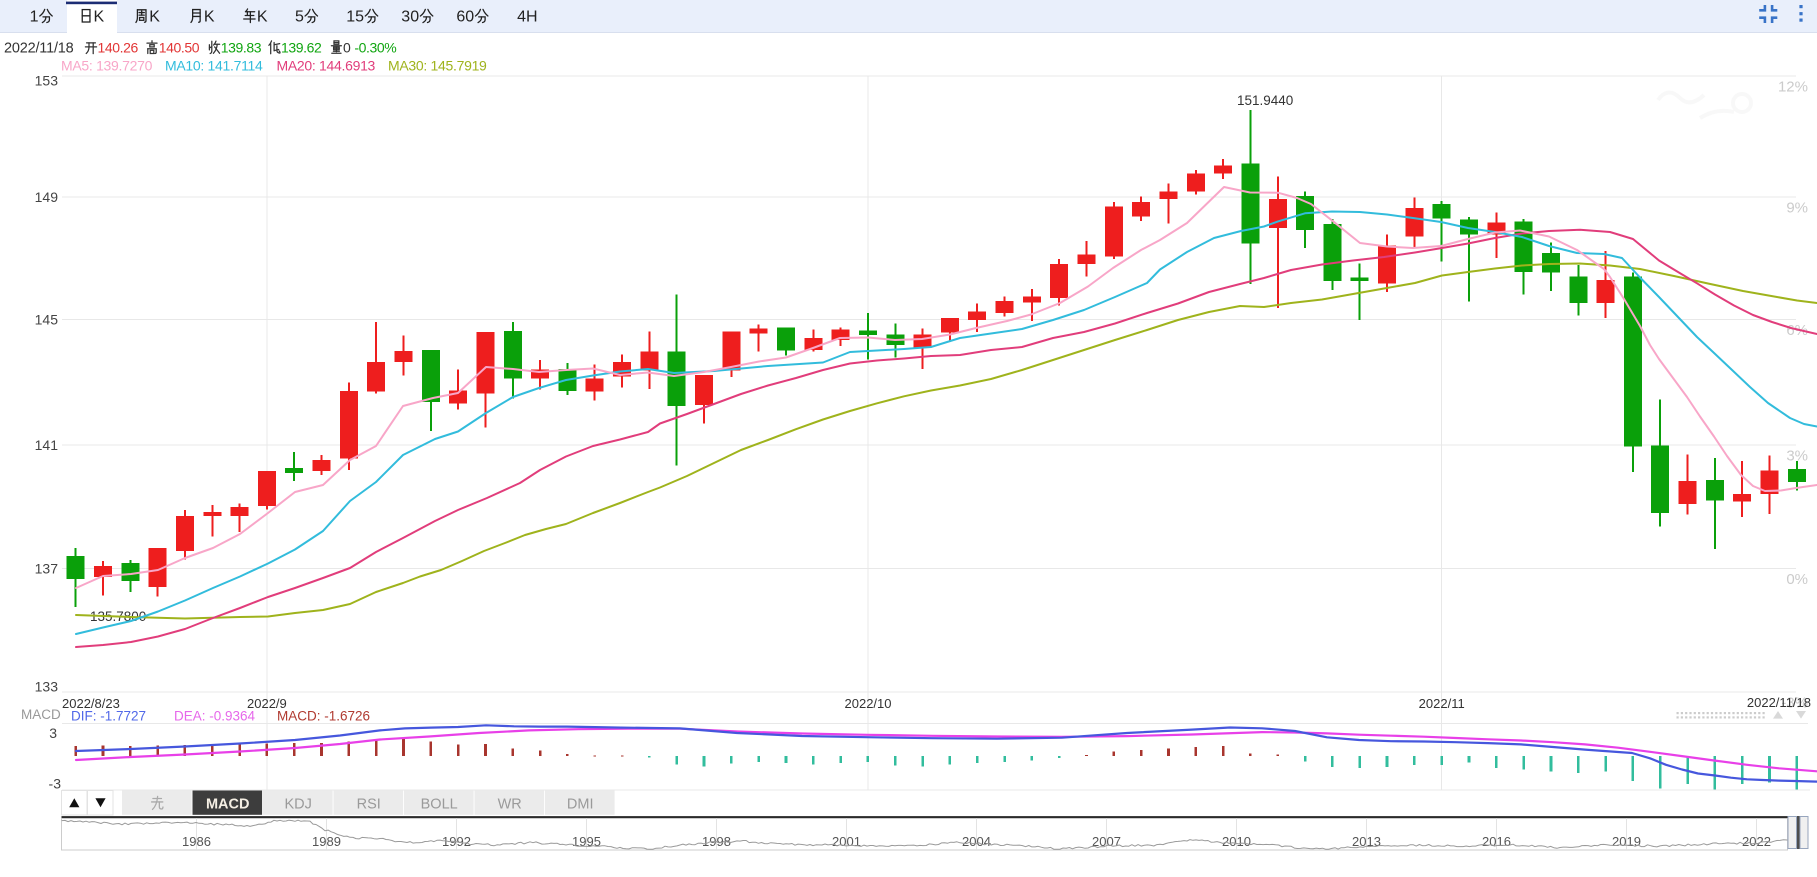  Describe the element at coordinates (1236, 841) in the screenshot. I see `svg-text: 2010` at that location.